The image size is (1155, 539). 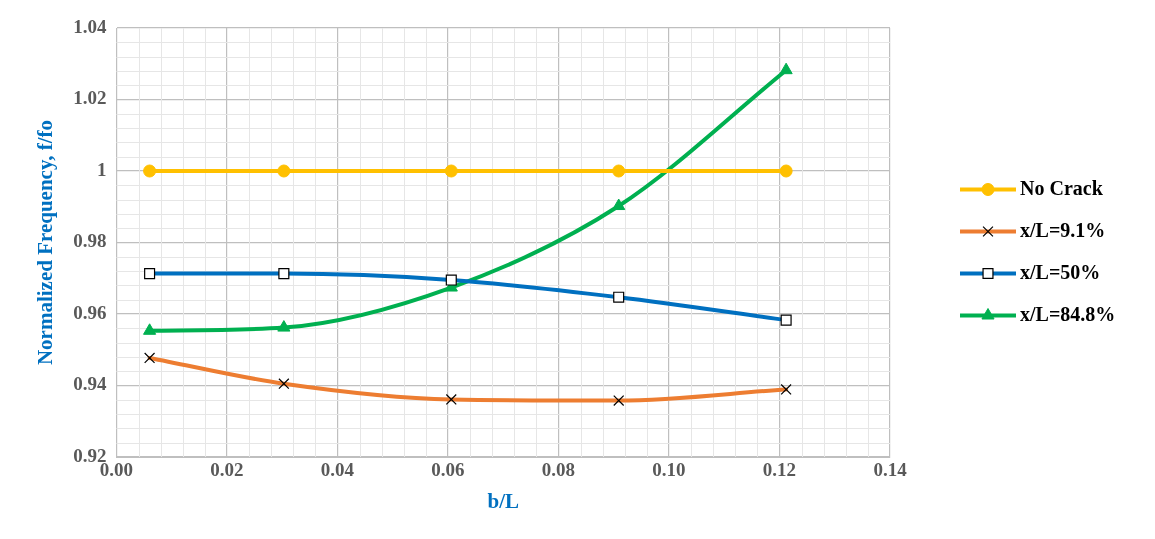 I want to click on x-tick-label: 0.10, so click(x=669, y=470).